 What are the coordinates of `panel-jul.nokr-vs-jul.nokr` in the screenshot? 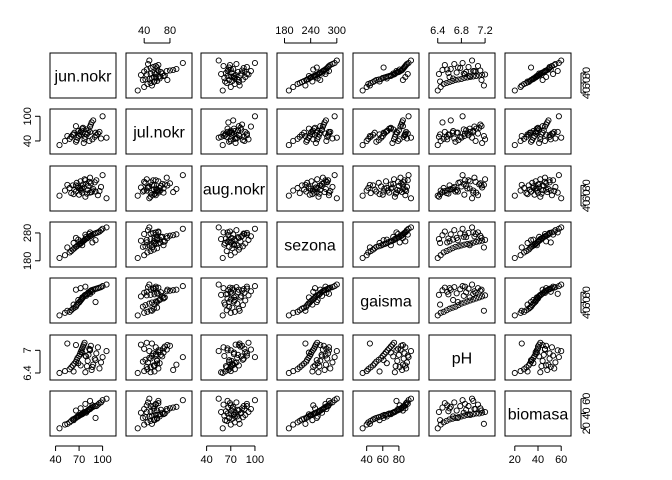 It's located at (159, 131).